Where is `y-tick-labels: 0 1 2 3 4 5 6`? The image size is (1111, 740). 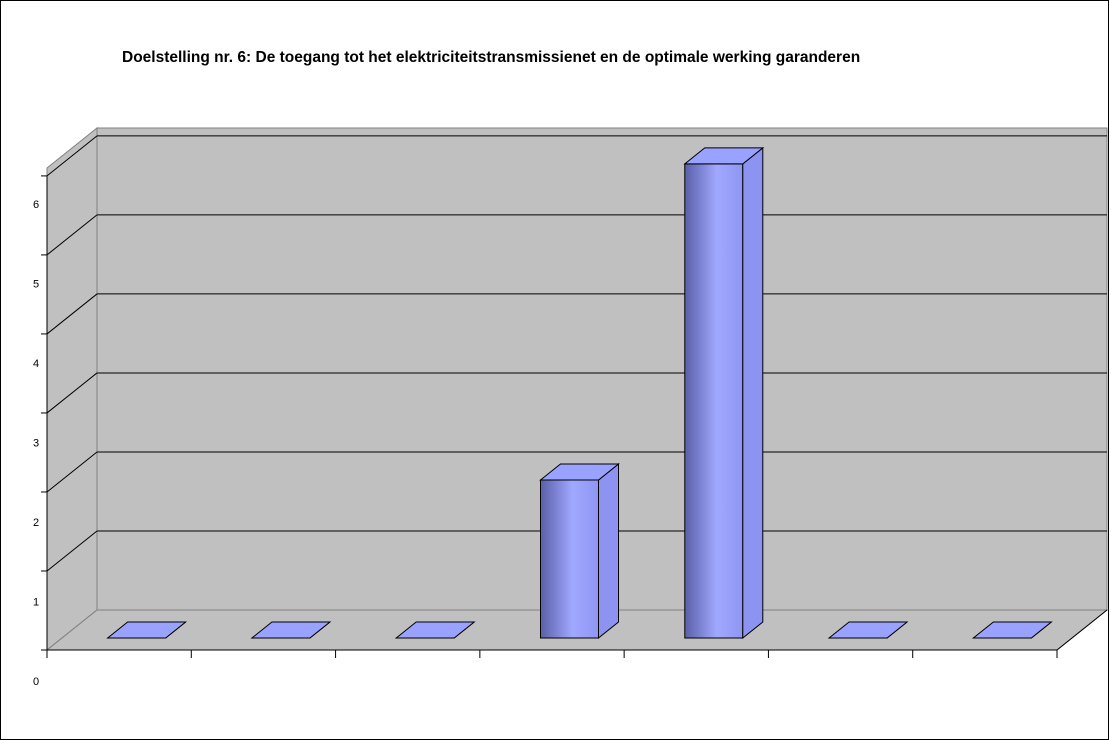
y-tick-labels: 0 1 2 3 4 5 6 is located at coordinates (36, 443).